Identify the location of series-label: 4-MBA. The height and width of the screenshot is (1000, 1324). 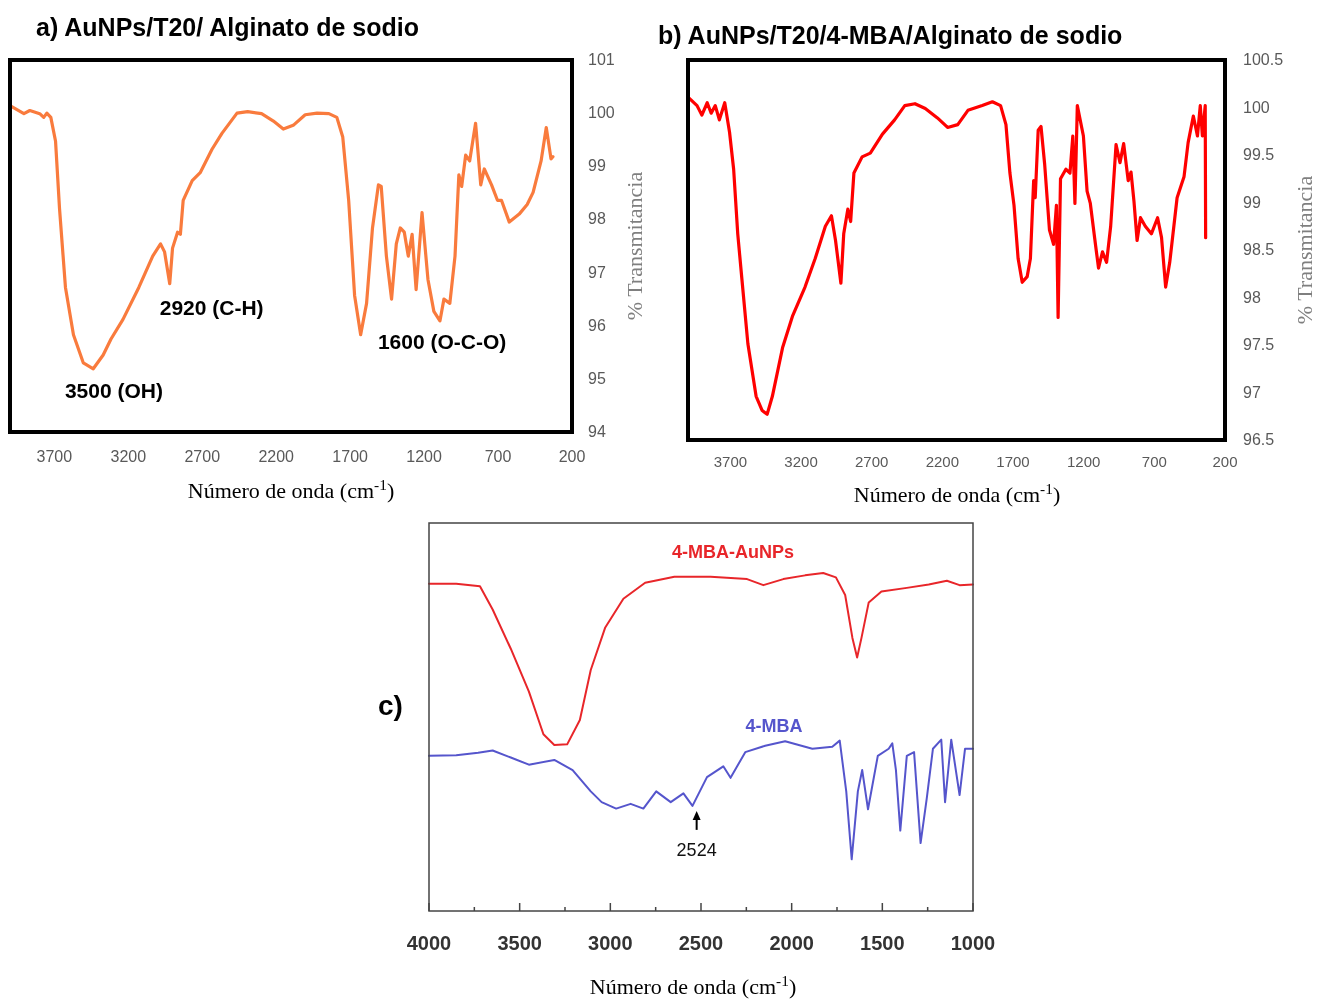
(774, 726).